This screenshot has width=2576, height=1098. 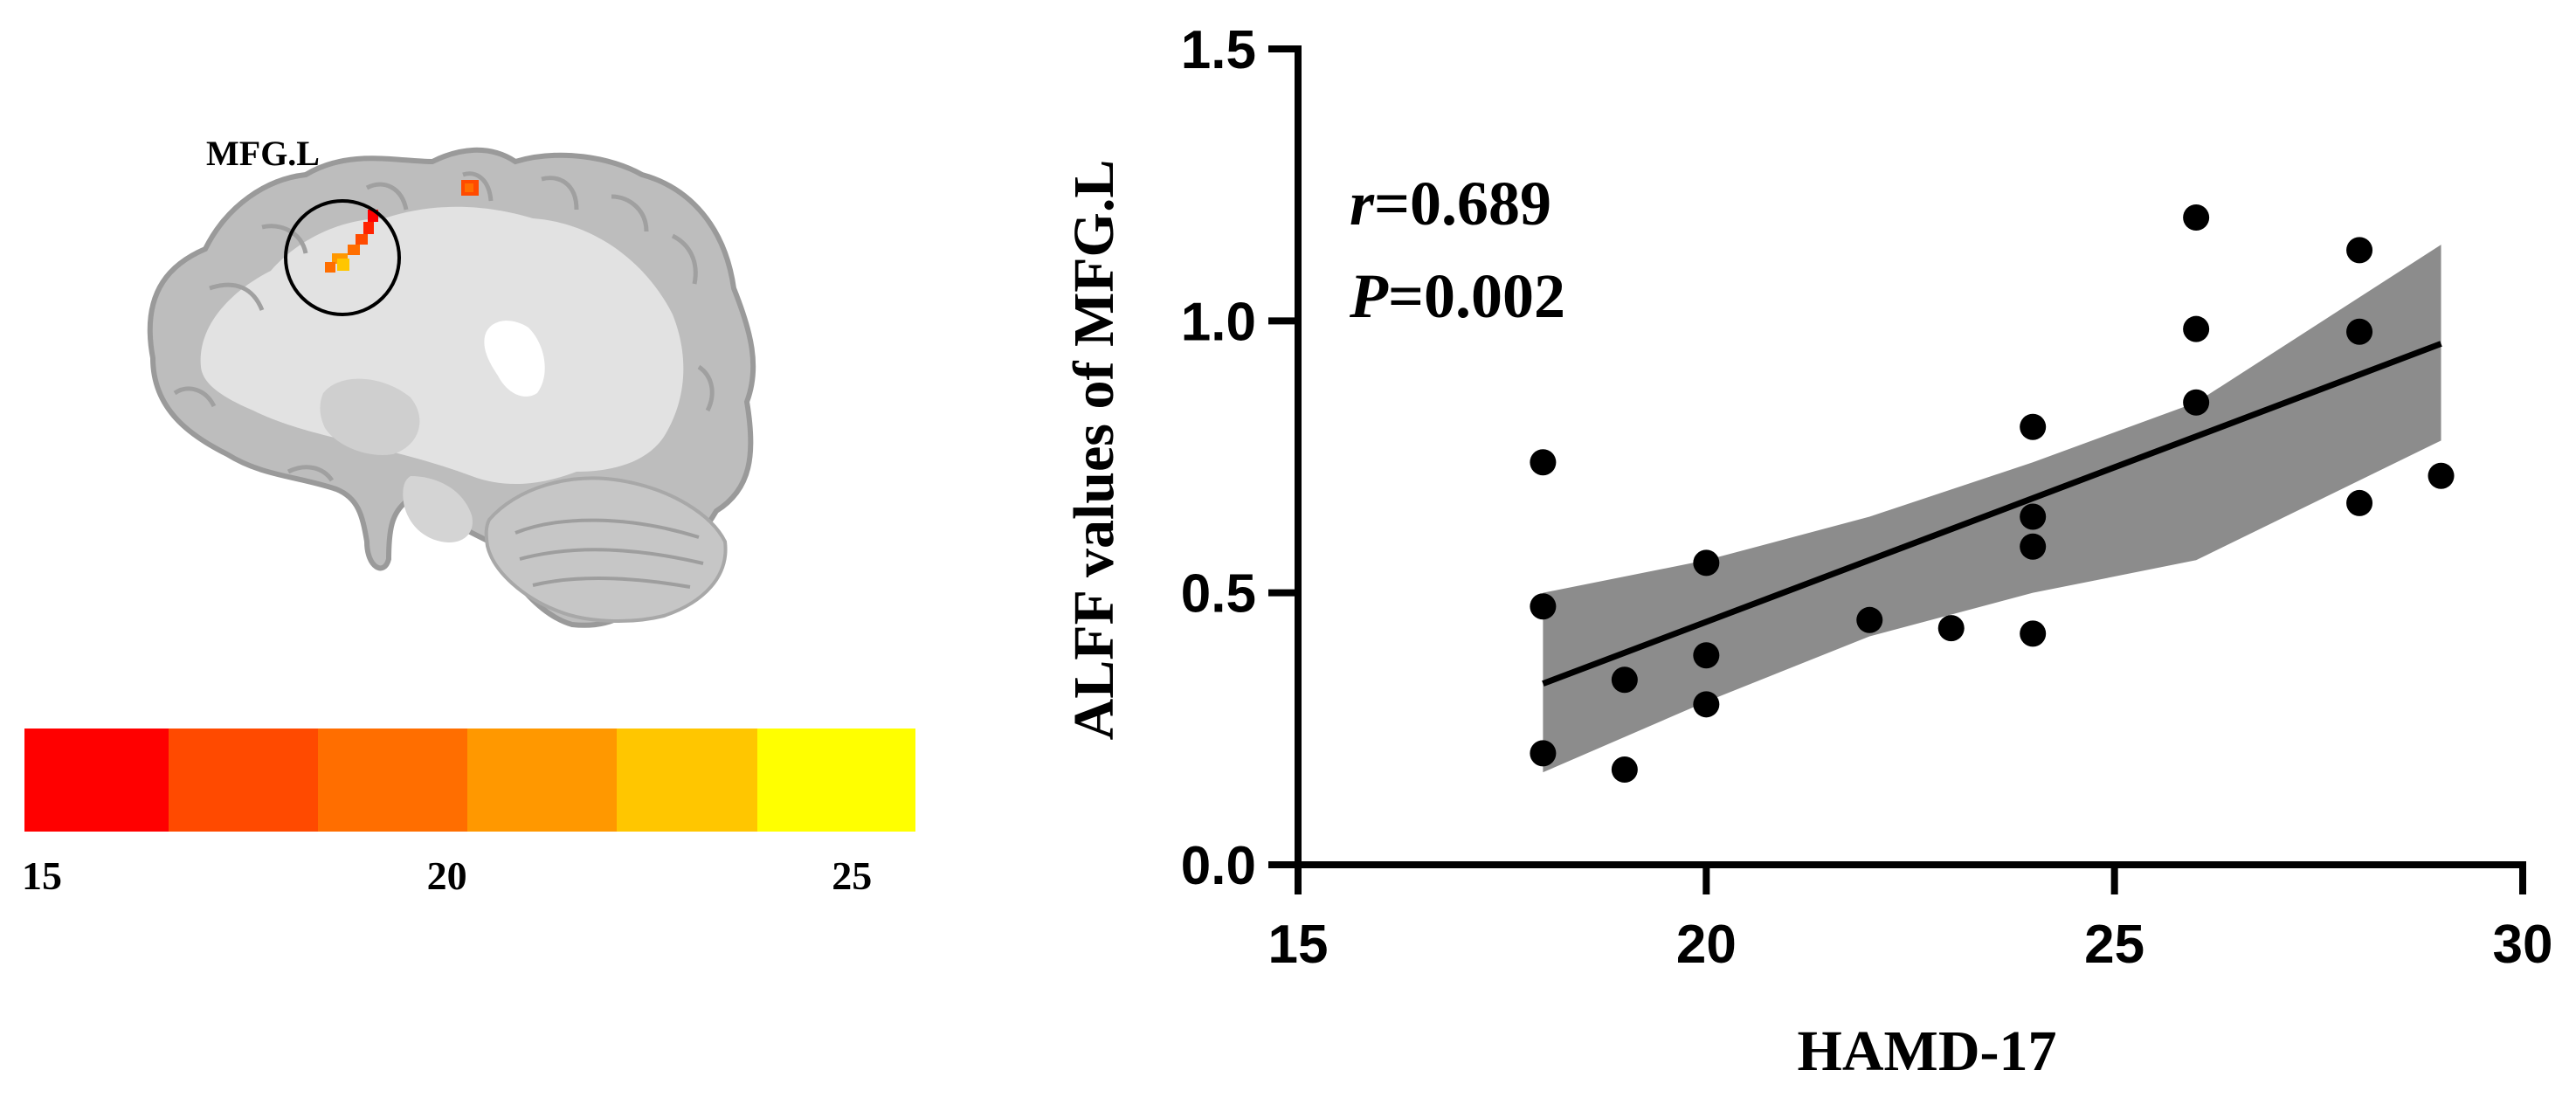 What do you see at coordinates (42, 876) in the screenshot?
I see `colorbar-tick-label: 15` at bounding box center [42, 876].